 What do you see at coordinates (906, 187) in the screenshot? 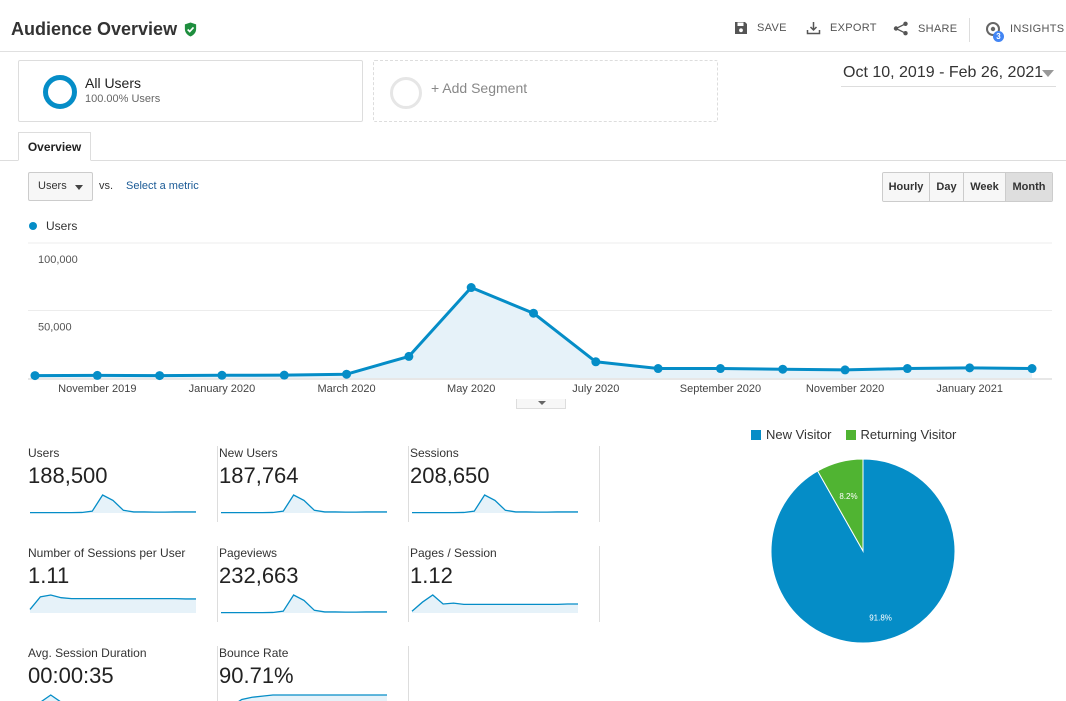
I see `granularity-hourly-button: Hourly` at bounding box center [906, 187].